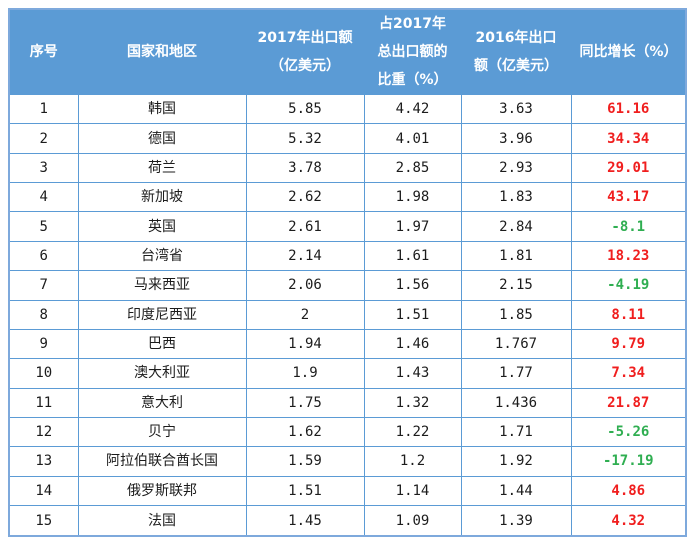 The width and height of the screenshot is (693, 545). What do you see at coordinates (516, 402) in the screenshot?
I see `cell-export-2016: 1.436` at bounding box center [516, 402].